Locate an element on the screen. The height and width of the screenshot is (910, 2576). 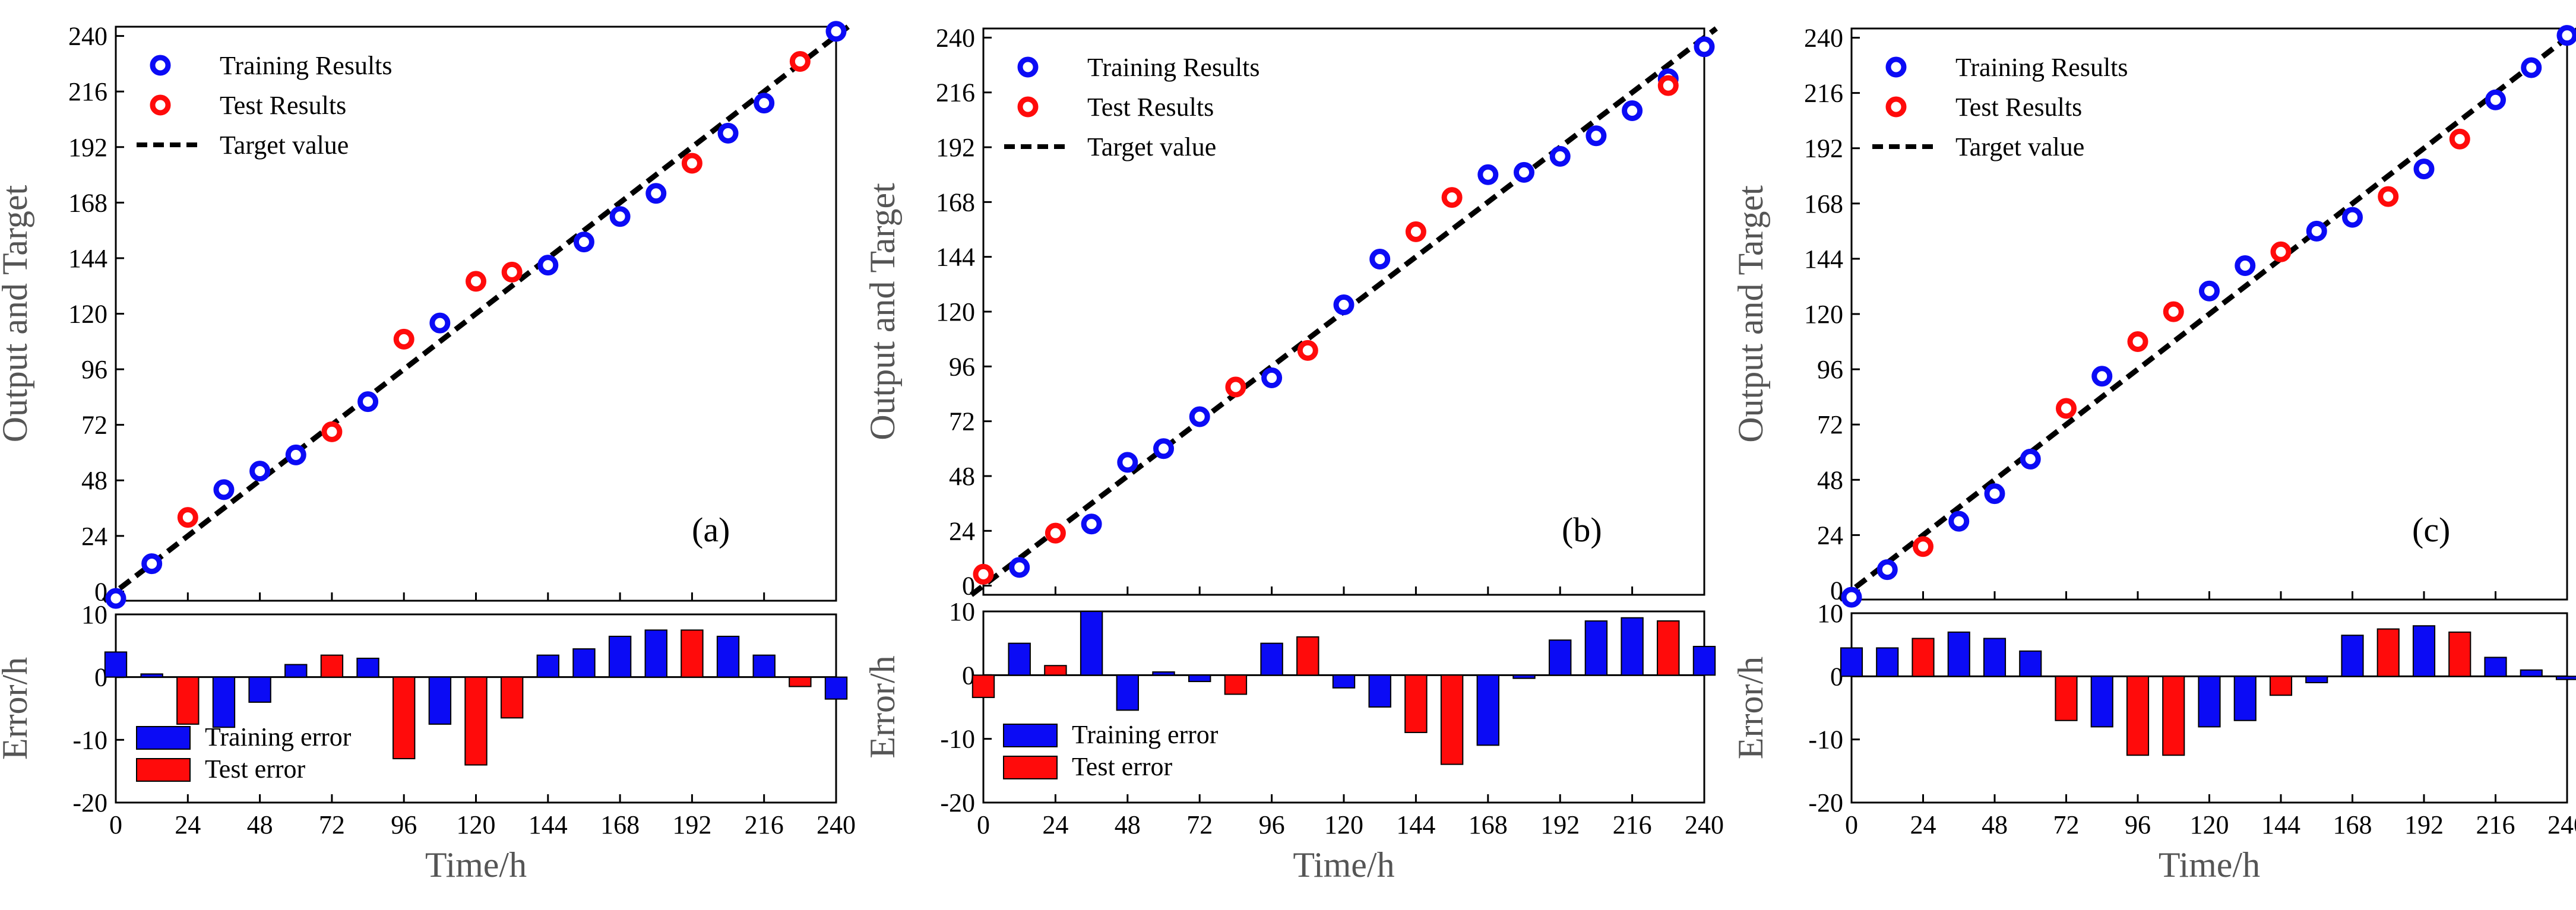
x-tick-label: 72 is located at coordinates (1199, 824).